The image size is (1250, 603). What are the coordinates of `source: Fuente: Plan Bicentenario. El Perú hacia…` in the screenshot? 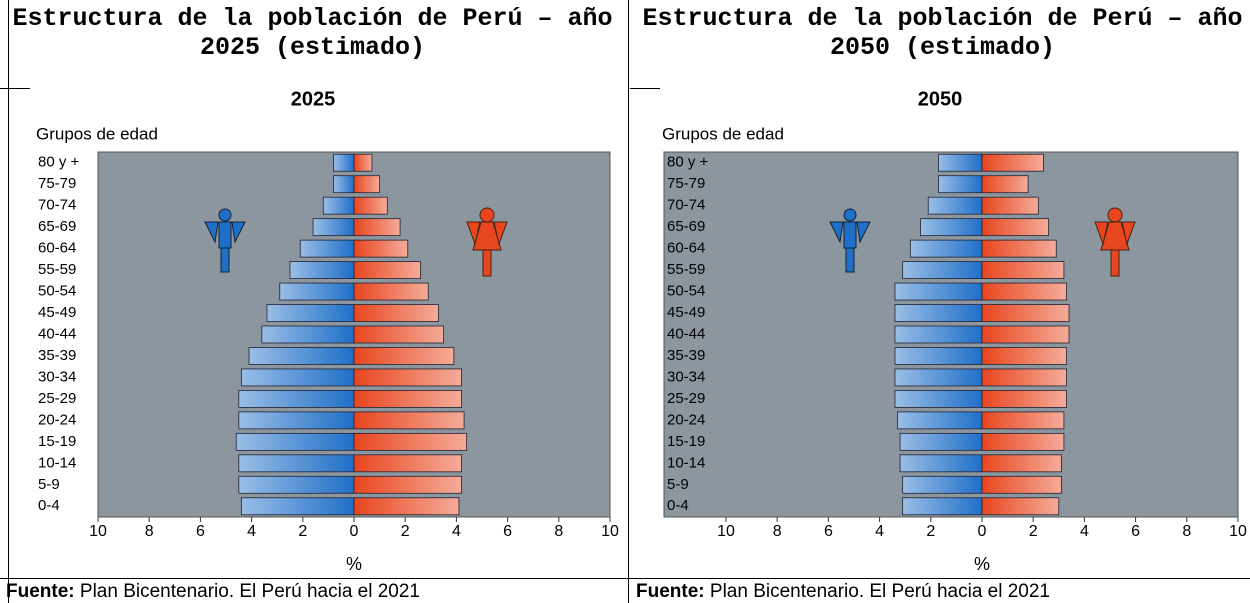 It's located at (843, 592).